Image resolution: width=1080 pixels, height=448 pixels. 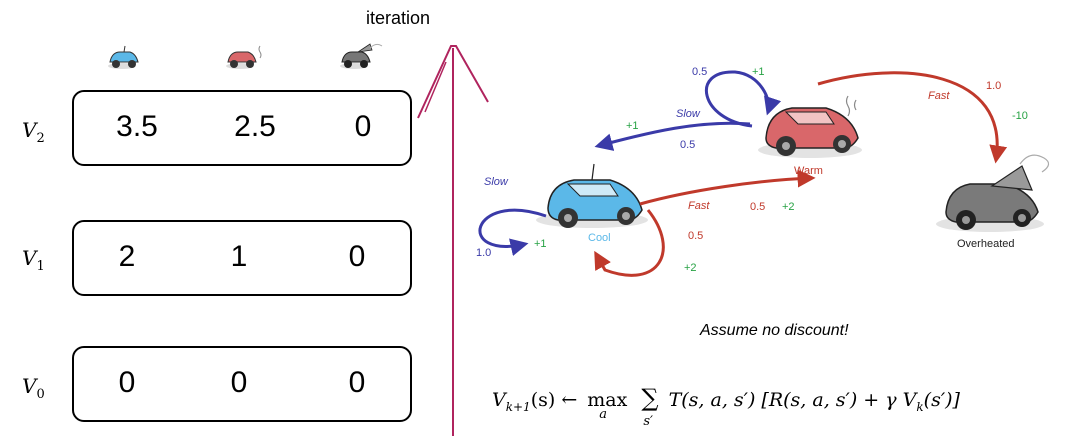 What do you see at coordinates (453, 82) in the screenshot?
I see `iteration-arrowhead` at bounding box center [453, 82].